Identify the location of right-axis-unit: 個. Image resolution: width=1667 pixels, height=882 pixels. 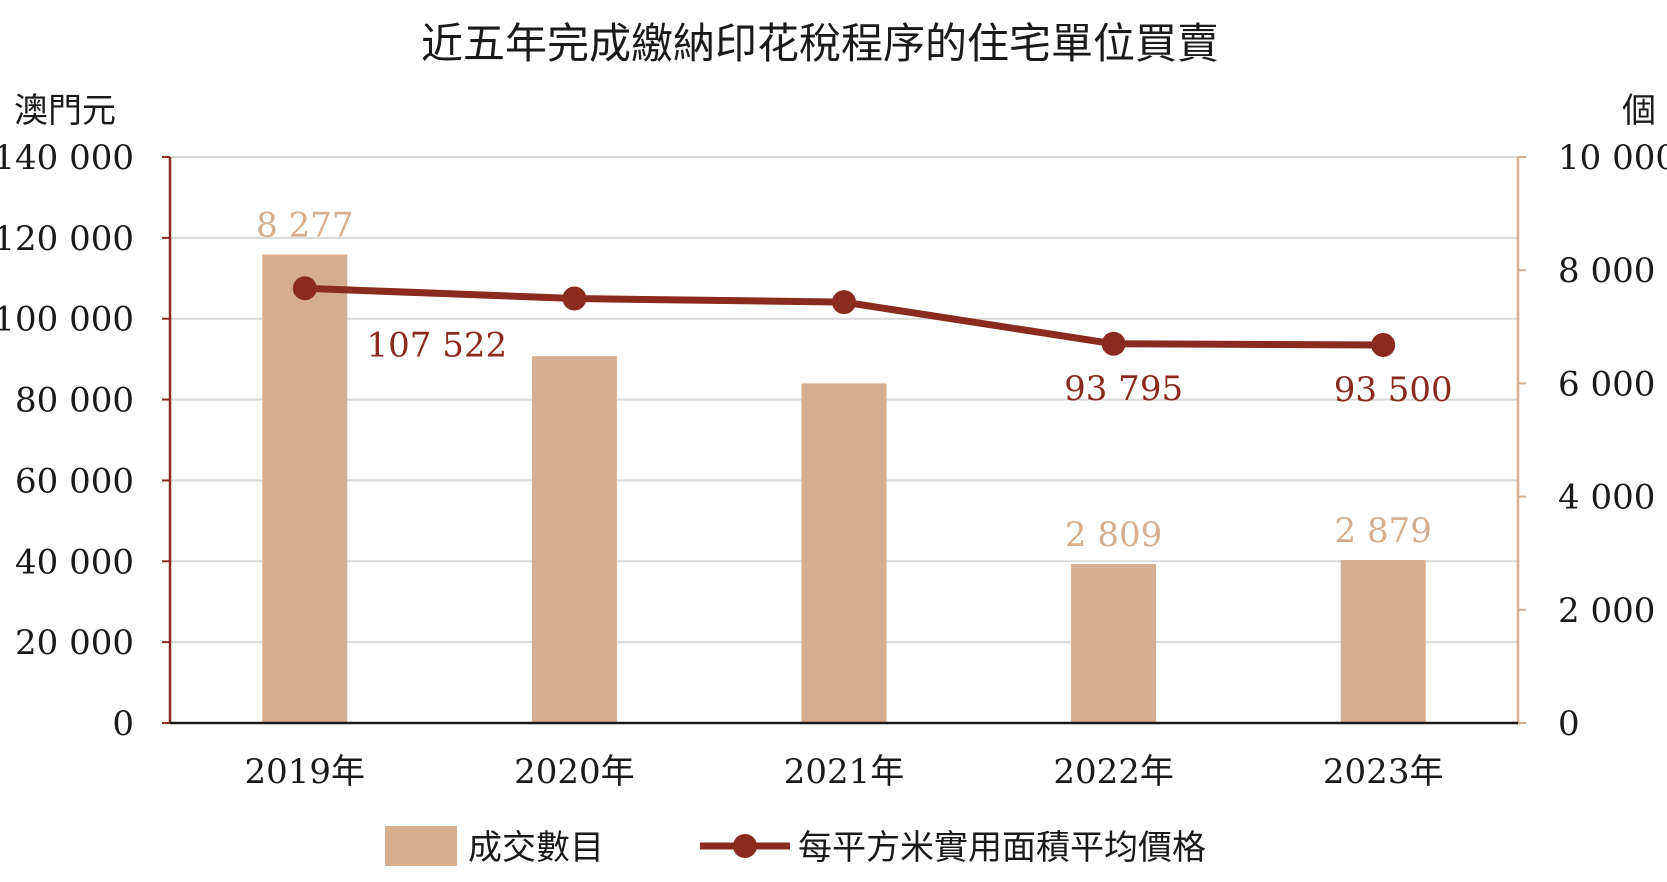
(1639, 111).